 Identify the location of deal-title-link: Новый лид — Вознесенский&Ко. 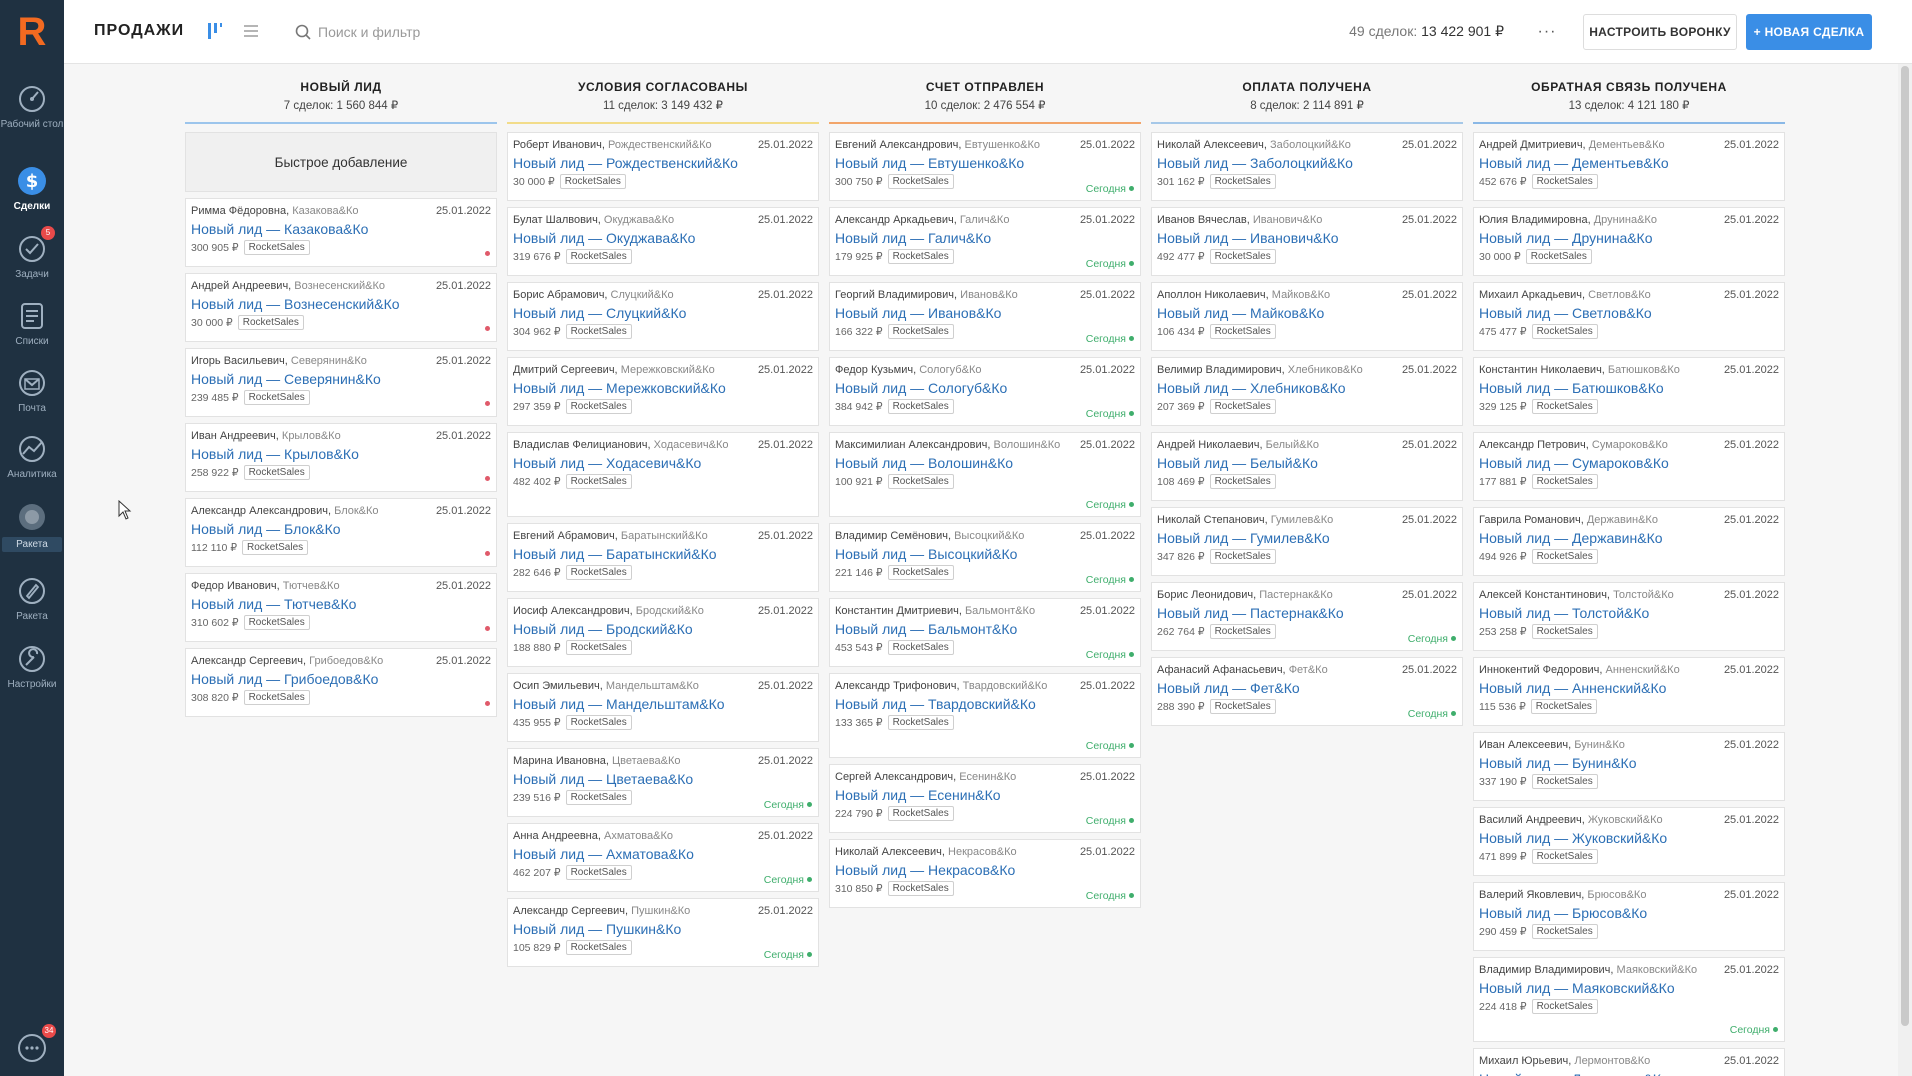
(295, 304).